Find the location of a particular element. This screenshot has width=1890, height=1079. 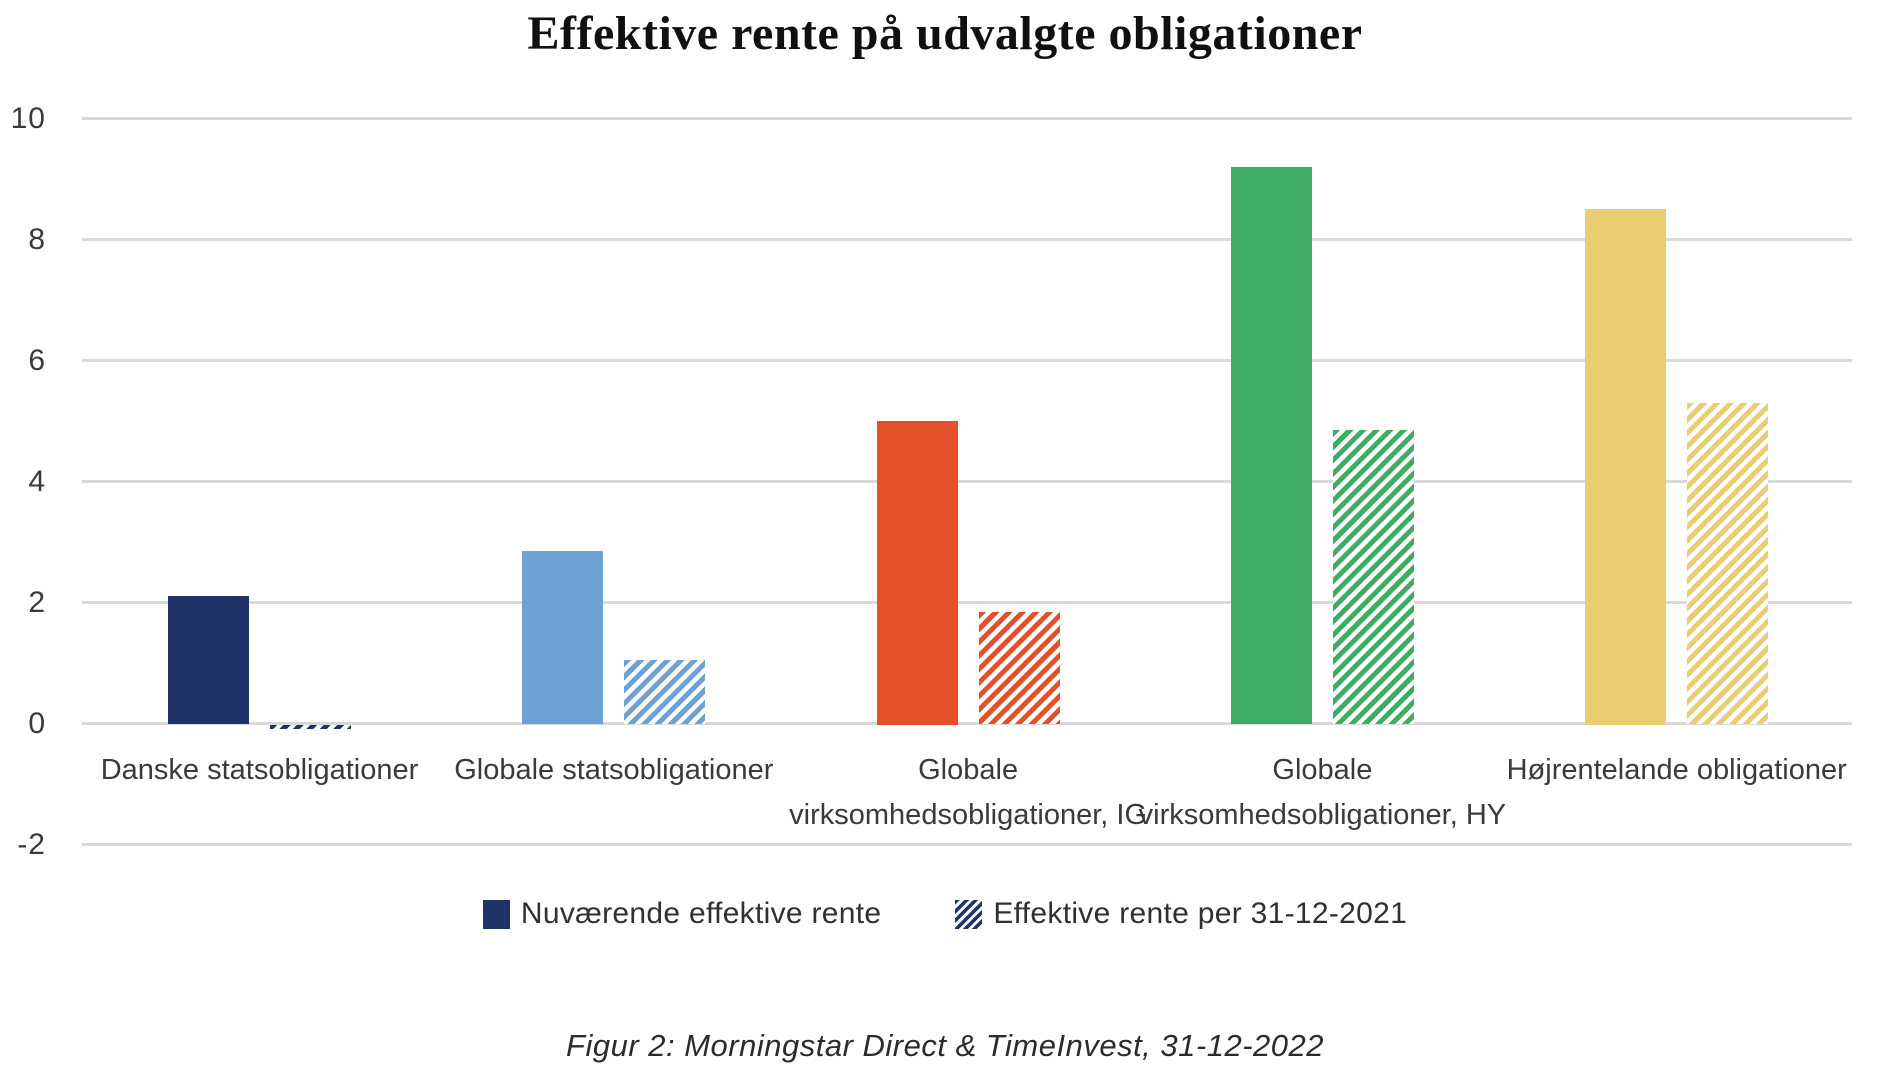

category-label-0: Danske statsobligationer is located at coordinates (260, 770).